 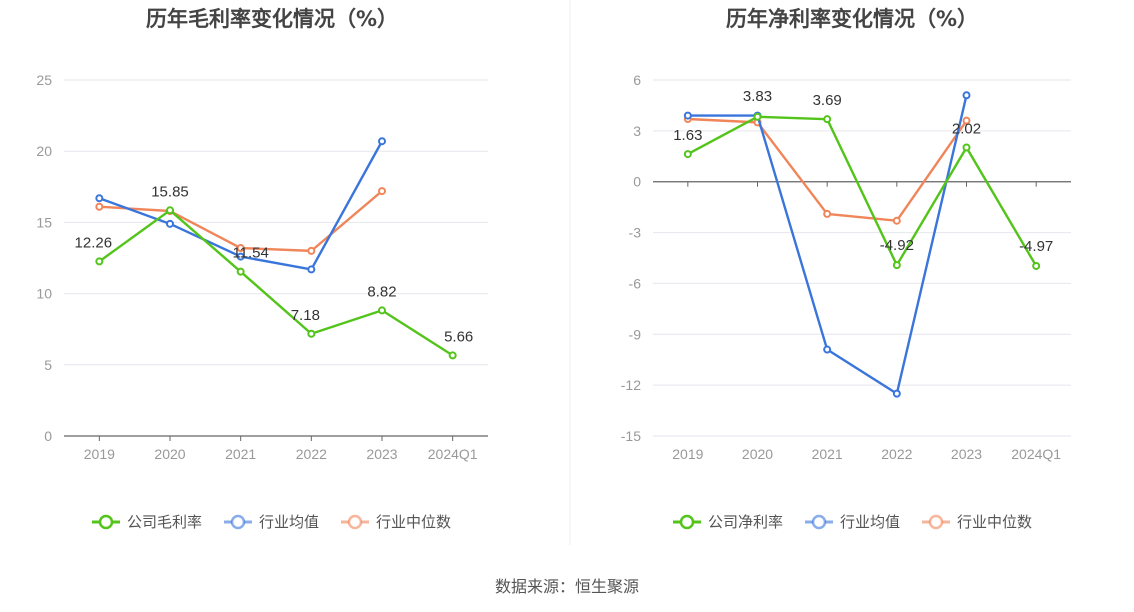 I want to click on legend-item-company: 公司净利率, so click(x=728, y=522).